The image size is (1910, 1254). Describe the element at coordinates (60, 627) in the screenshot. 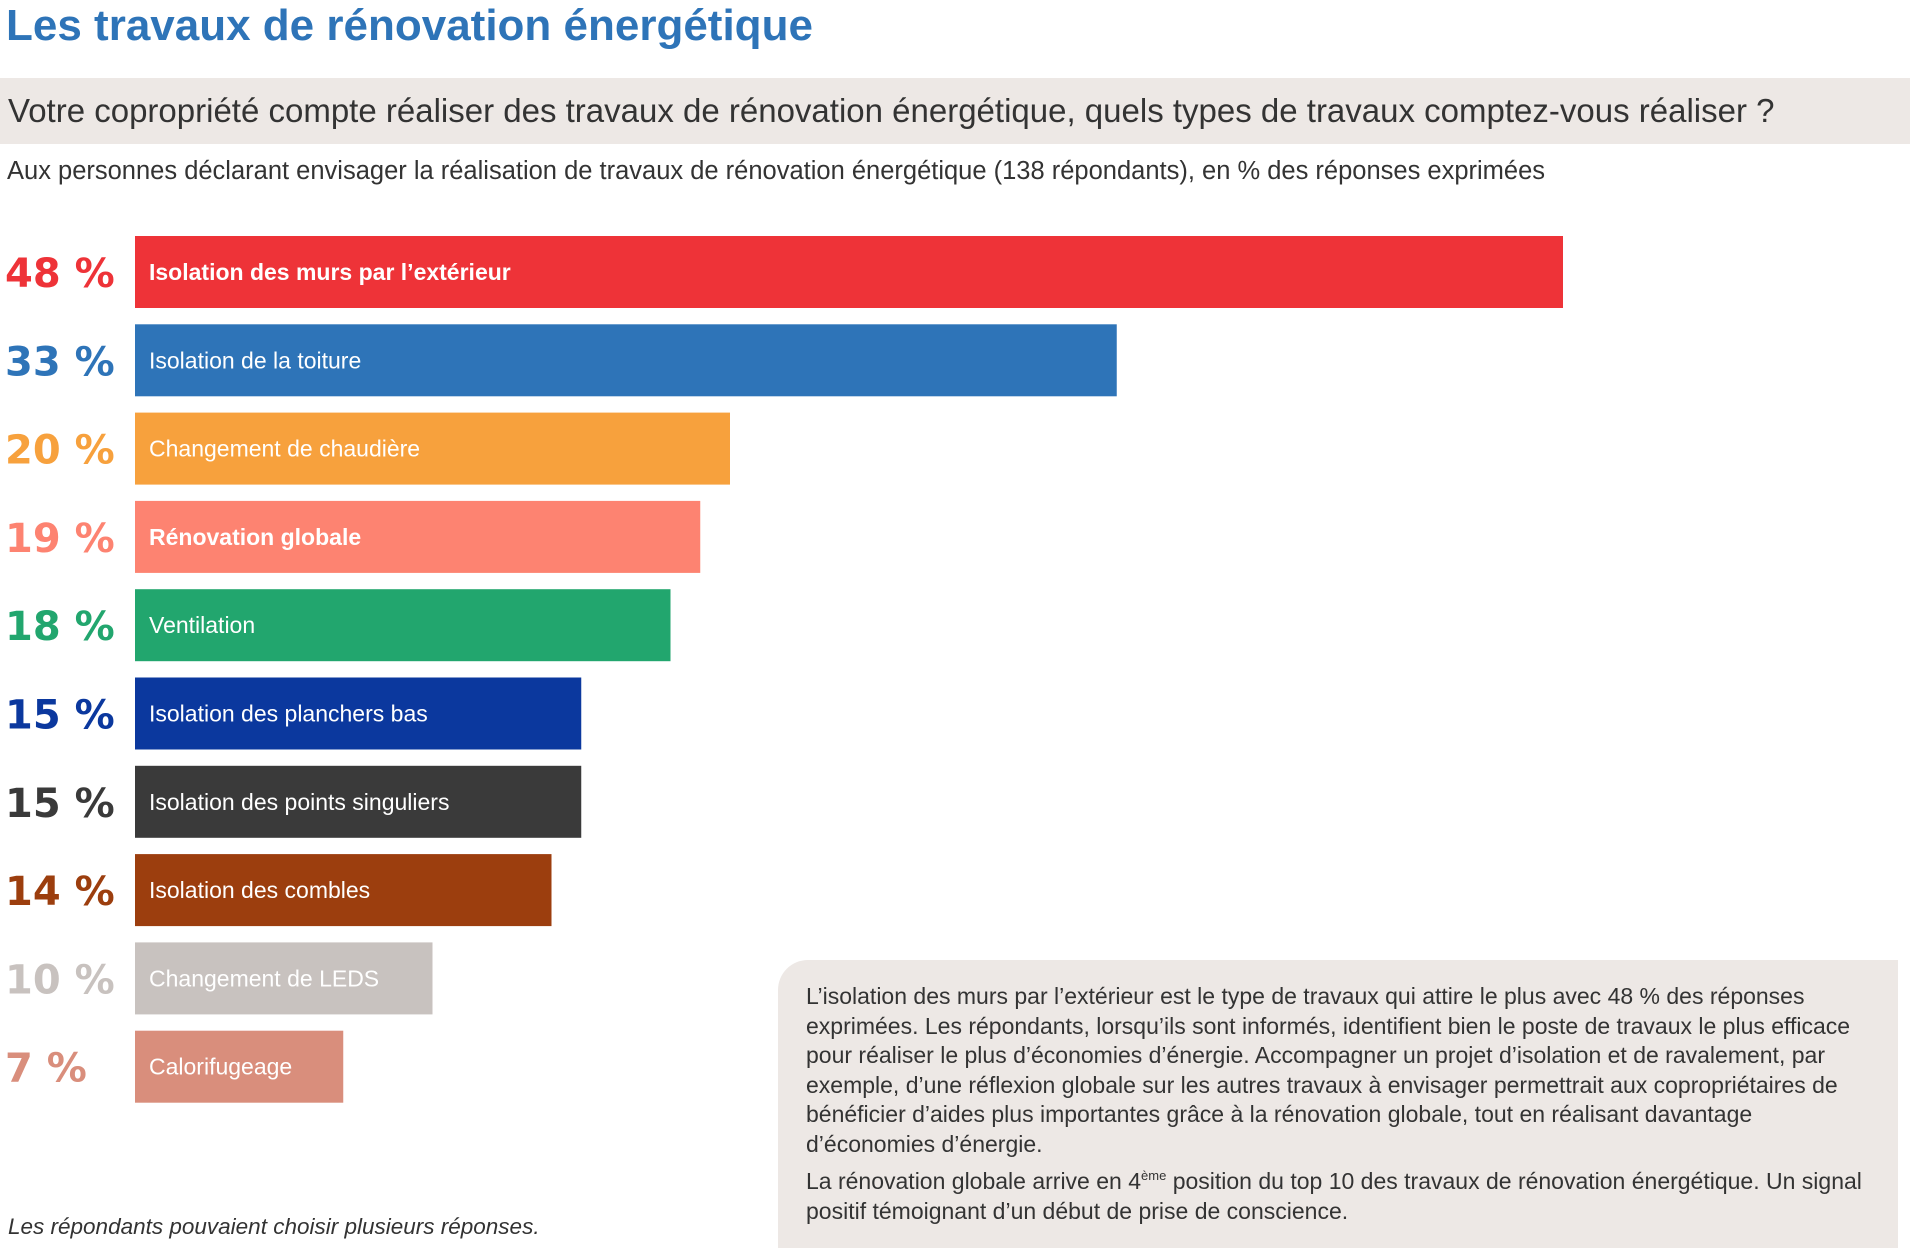

I see `value-label-ventilation: 18 %` at that location.